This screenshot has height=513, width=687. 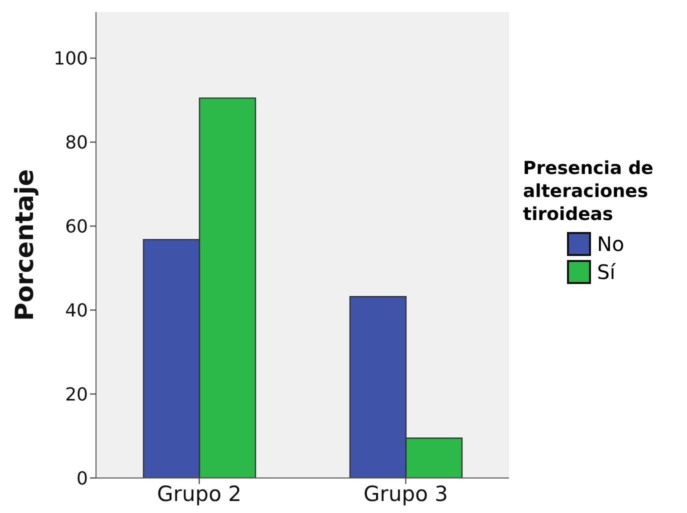 I want to click on y-axis-title: Porcentaje, so click(x=24, y=245).